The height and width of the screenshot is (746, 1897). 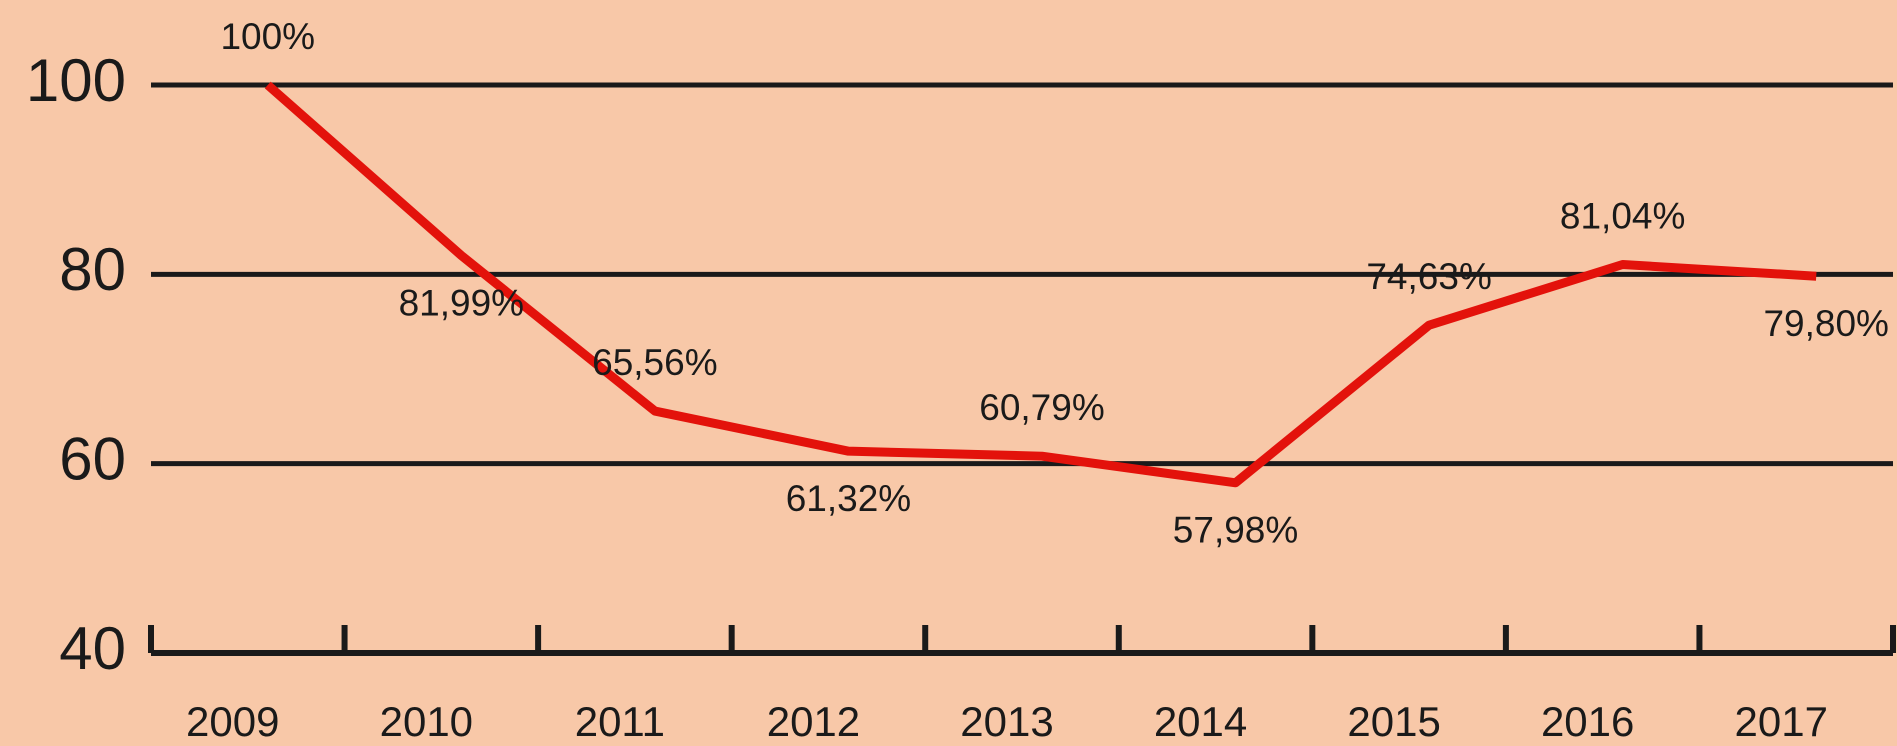 I want to click on x-tick-label: 2016, so click(x=1587, y=721).